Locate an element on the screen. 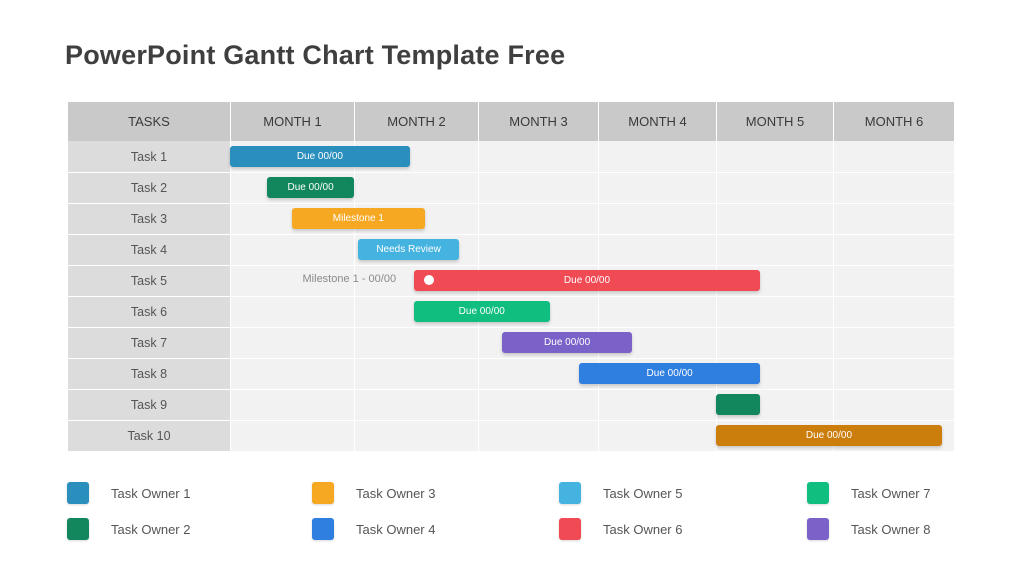 This screenshot has width=1024, height=576. task-label: Task 4 is located at coordinates (149, 249).